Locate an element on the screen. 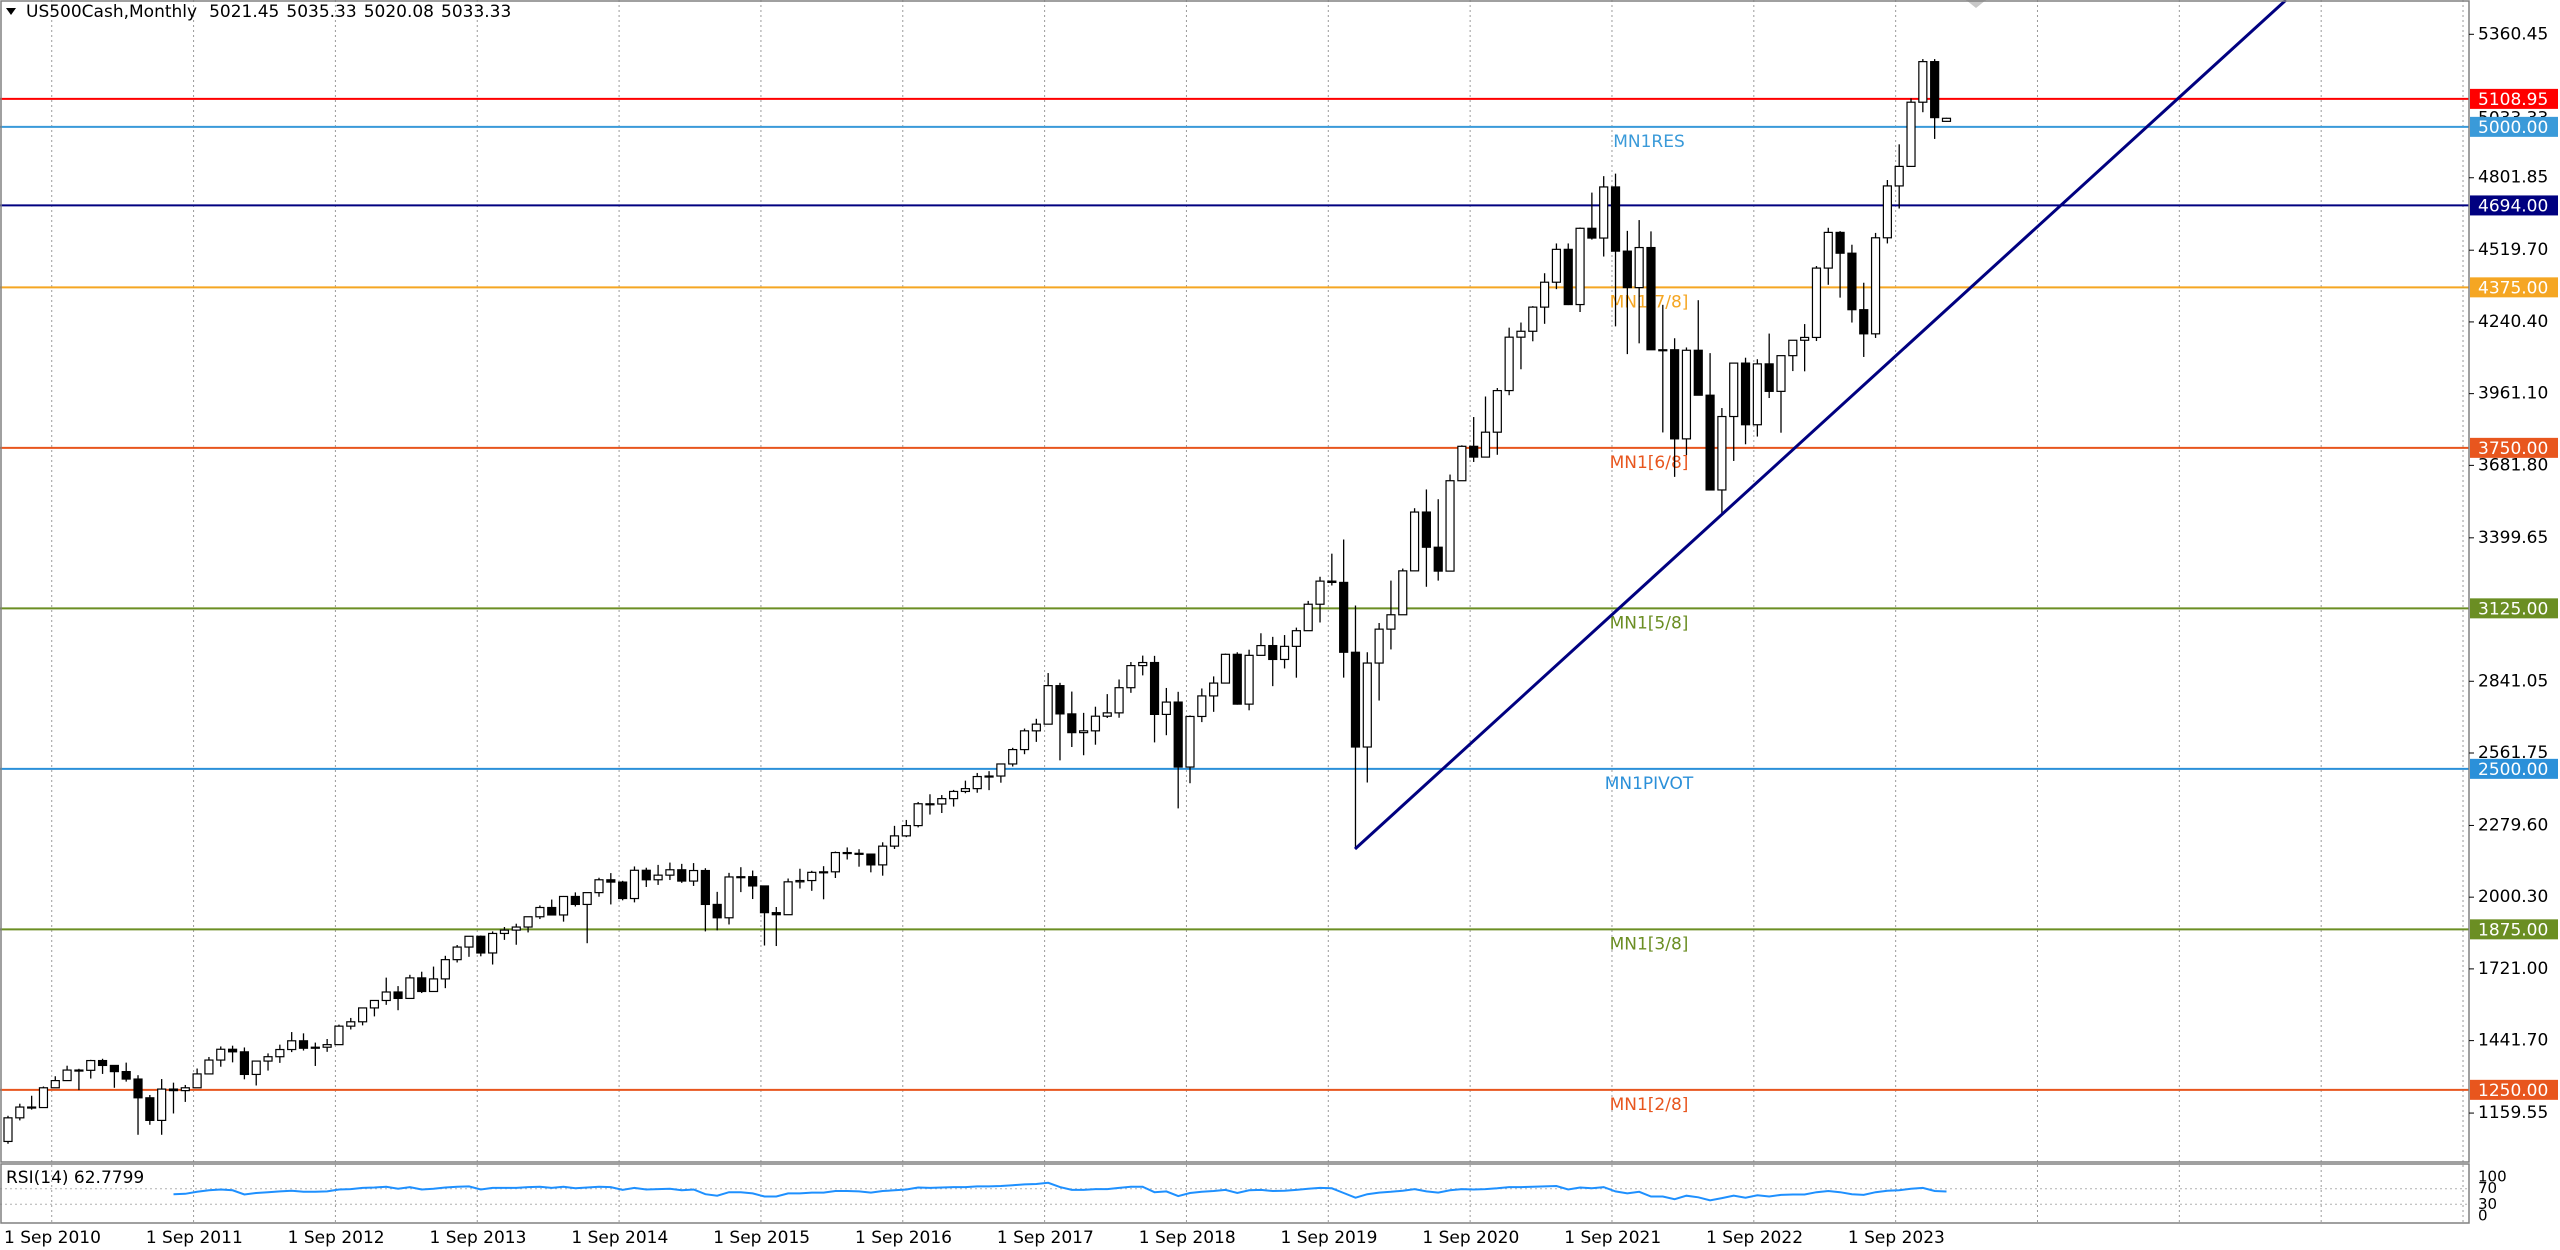  x-tick-label: 1 Sep 2010 is located at coordinates (52, 1238).